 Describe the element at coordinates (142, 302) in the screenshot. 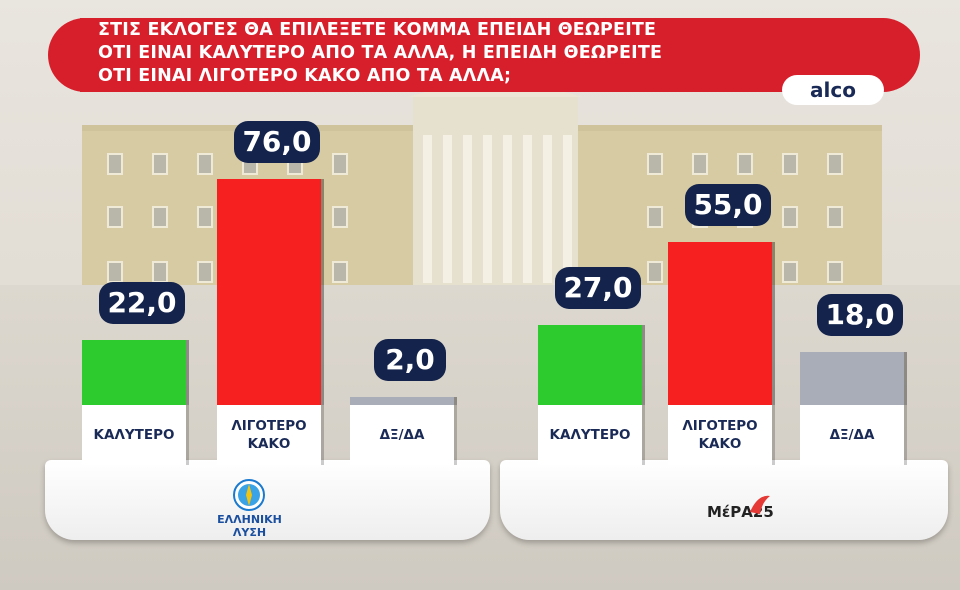

I see `value-label: 22,0` at that location.